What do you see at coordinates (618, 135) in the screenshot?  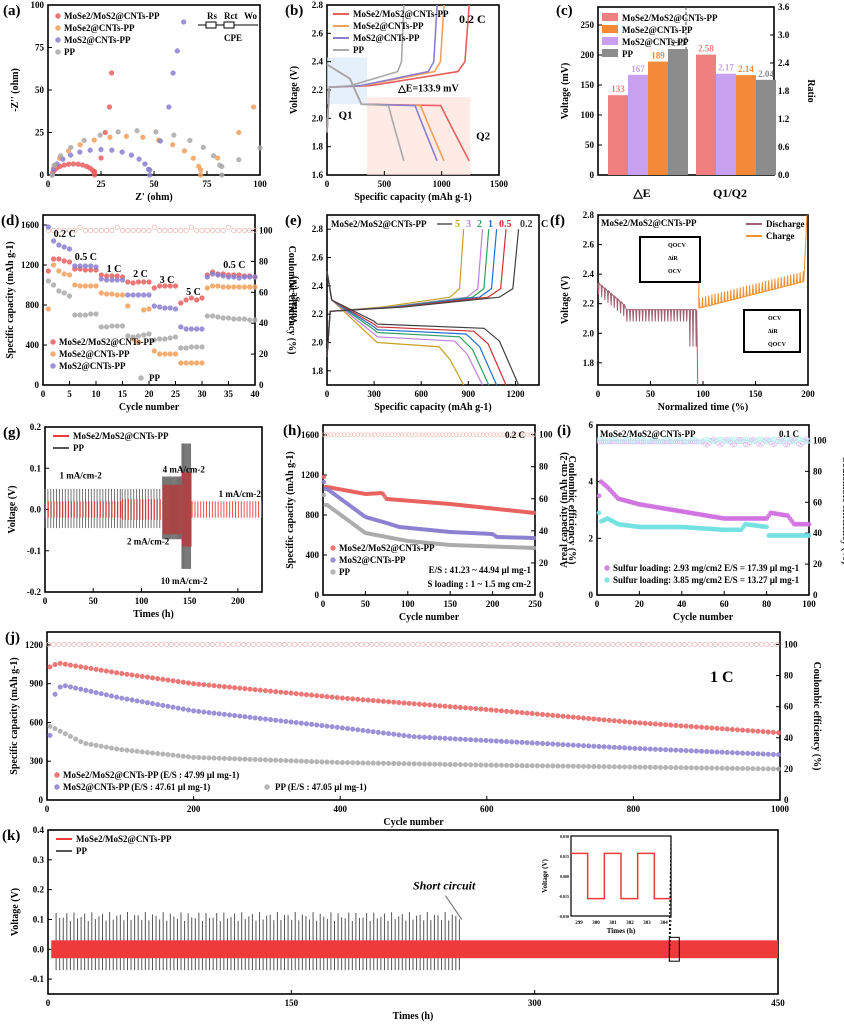 I see `bar-delta-e` at bounding box center [618, 135].